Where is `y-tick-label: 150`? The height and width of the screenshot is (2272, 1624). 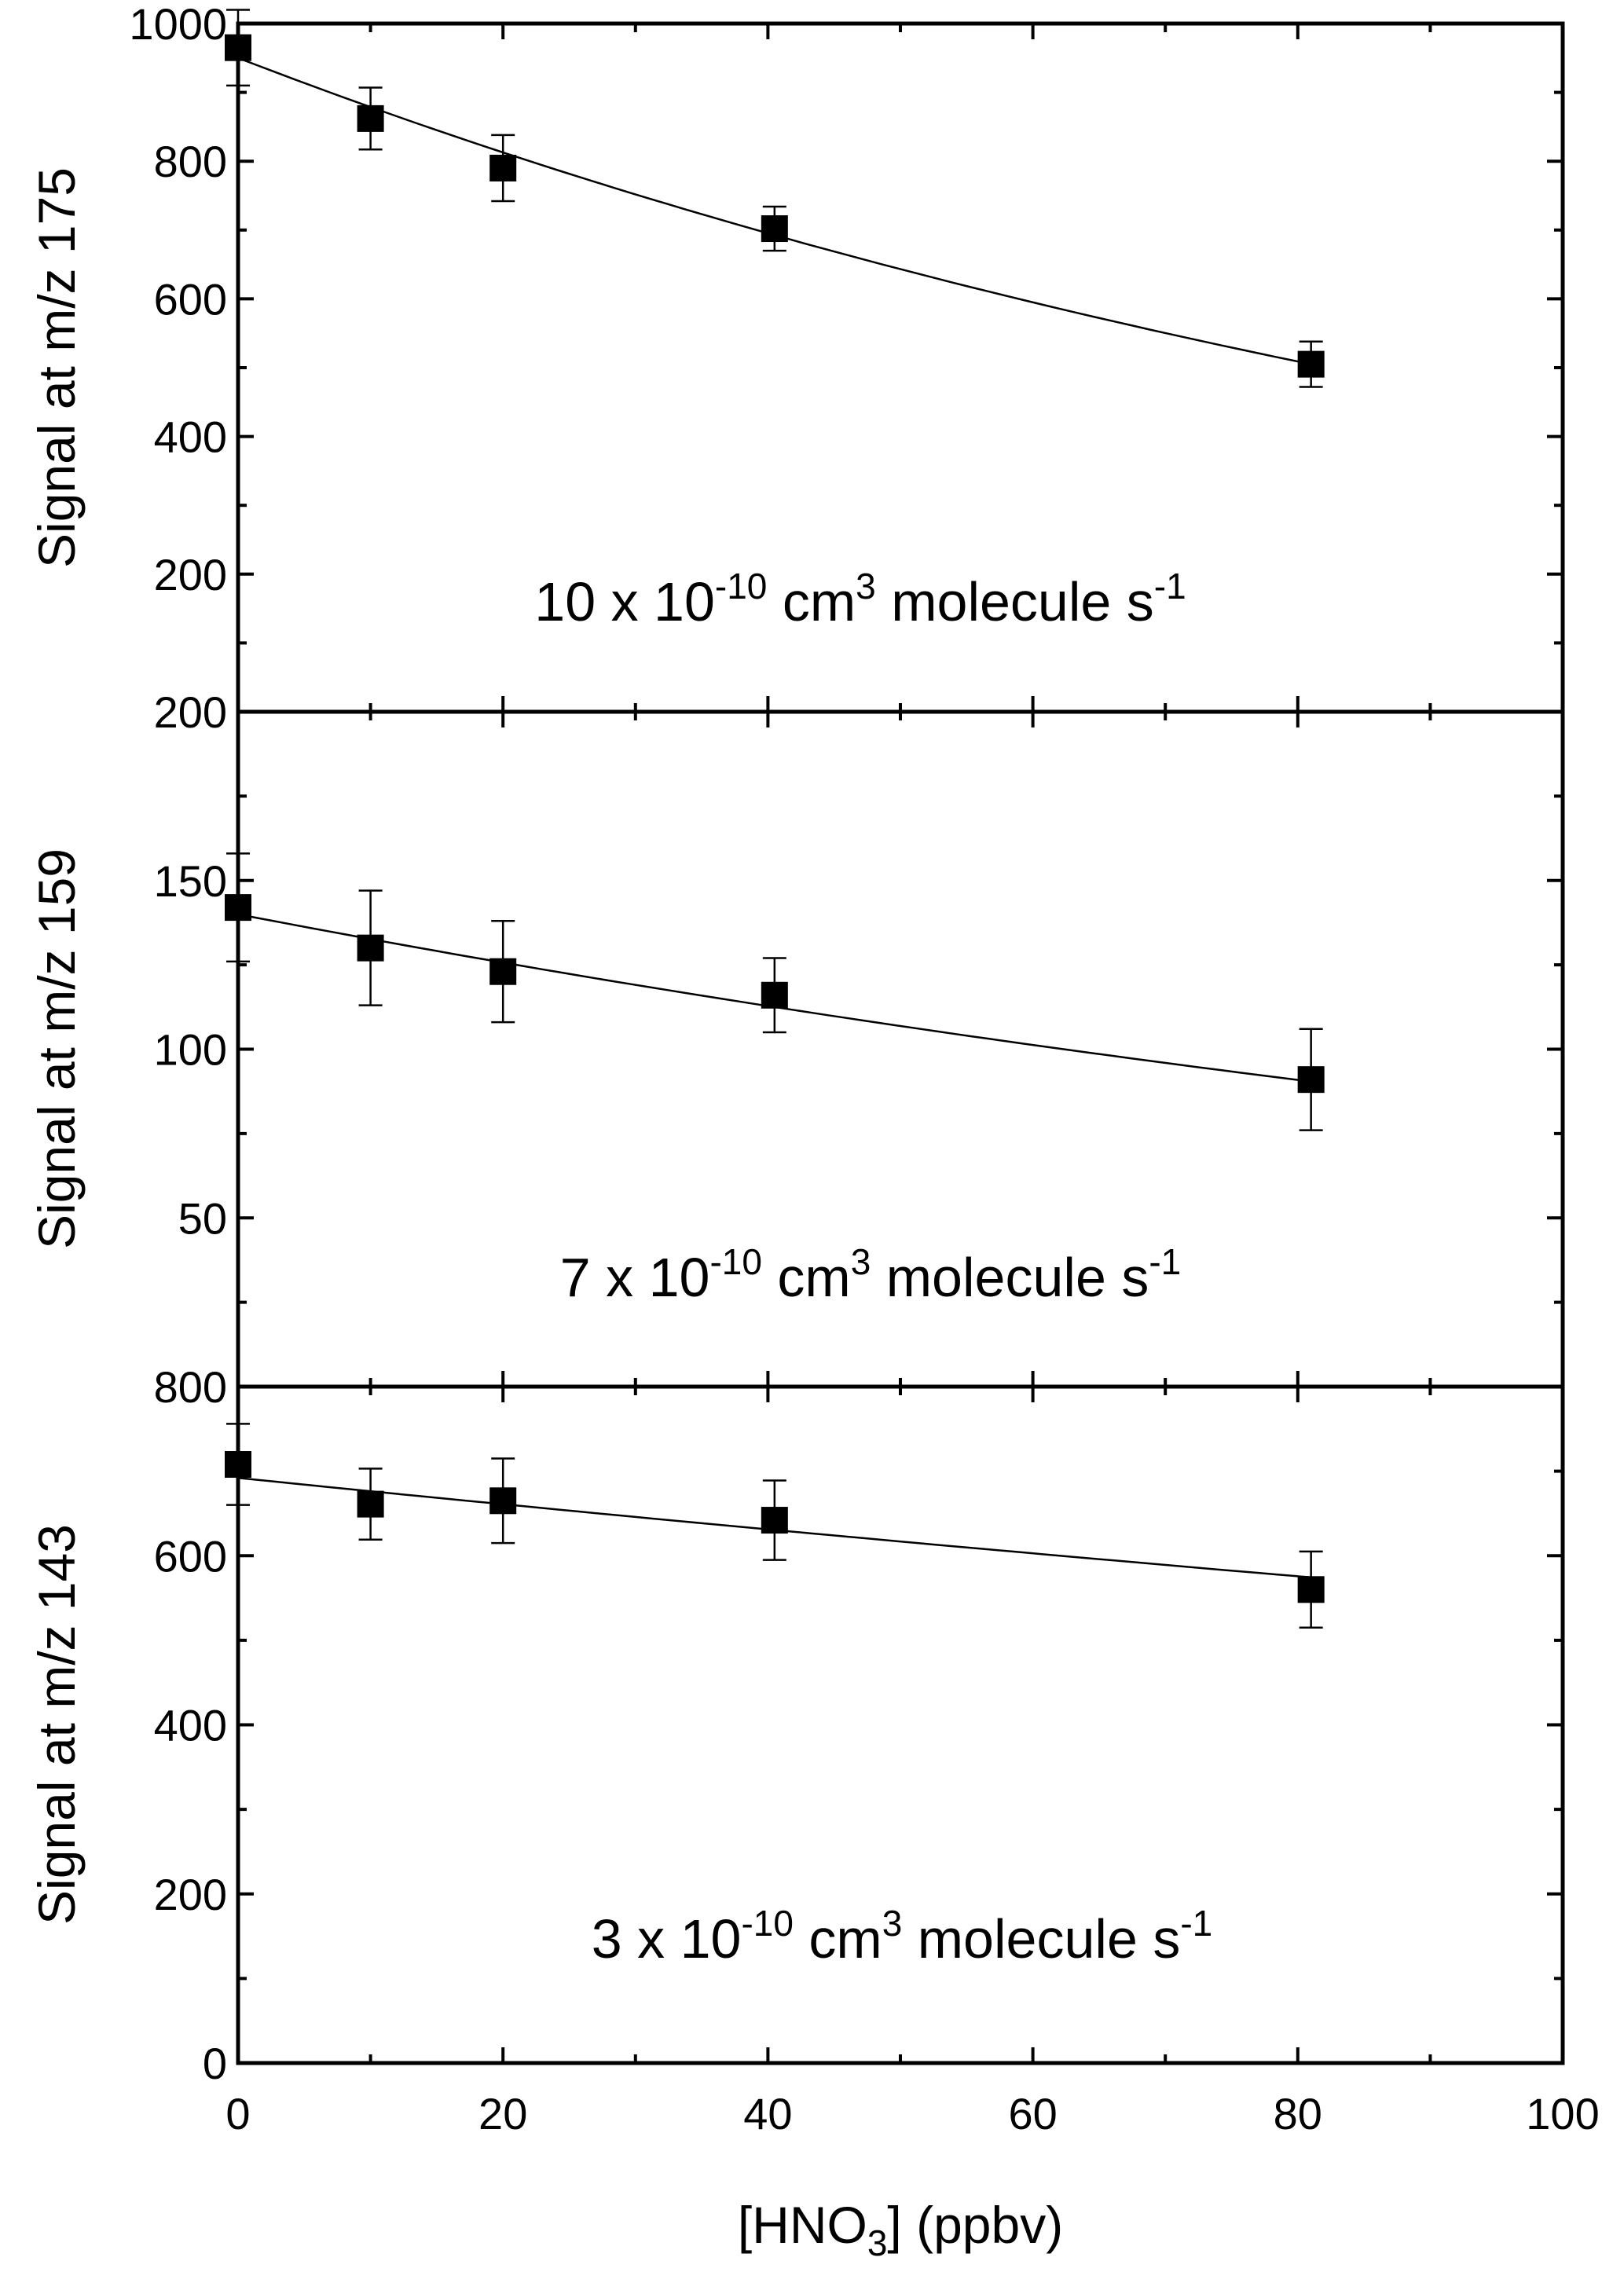 y-tick-label: 150 is located at coordinates (190, 881).